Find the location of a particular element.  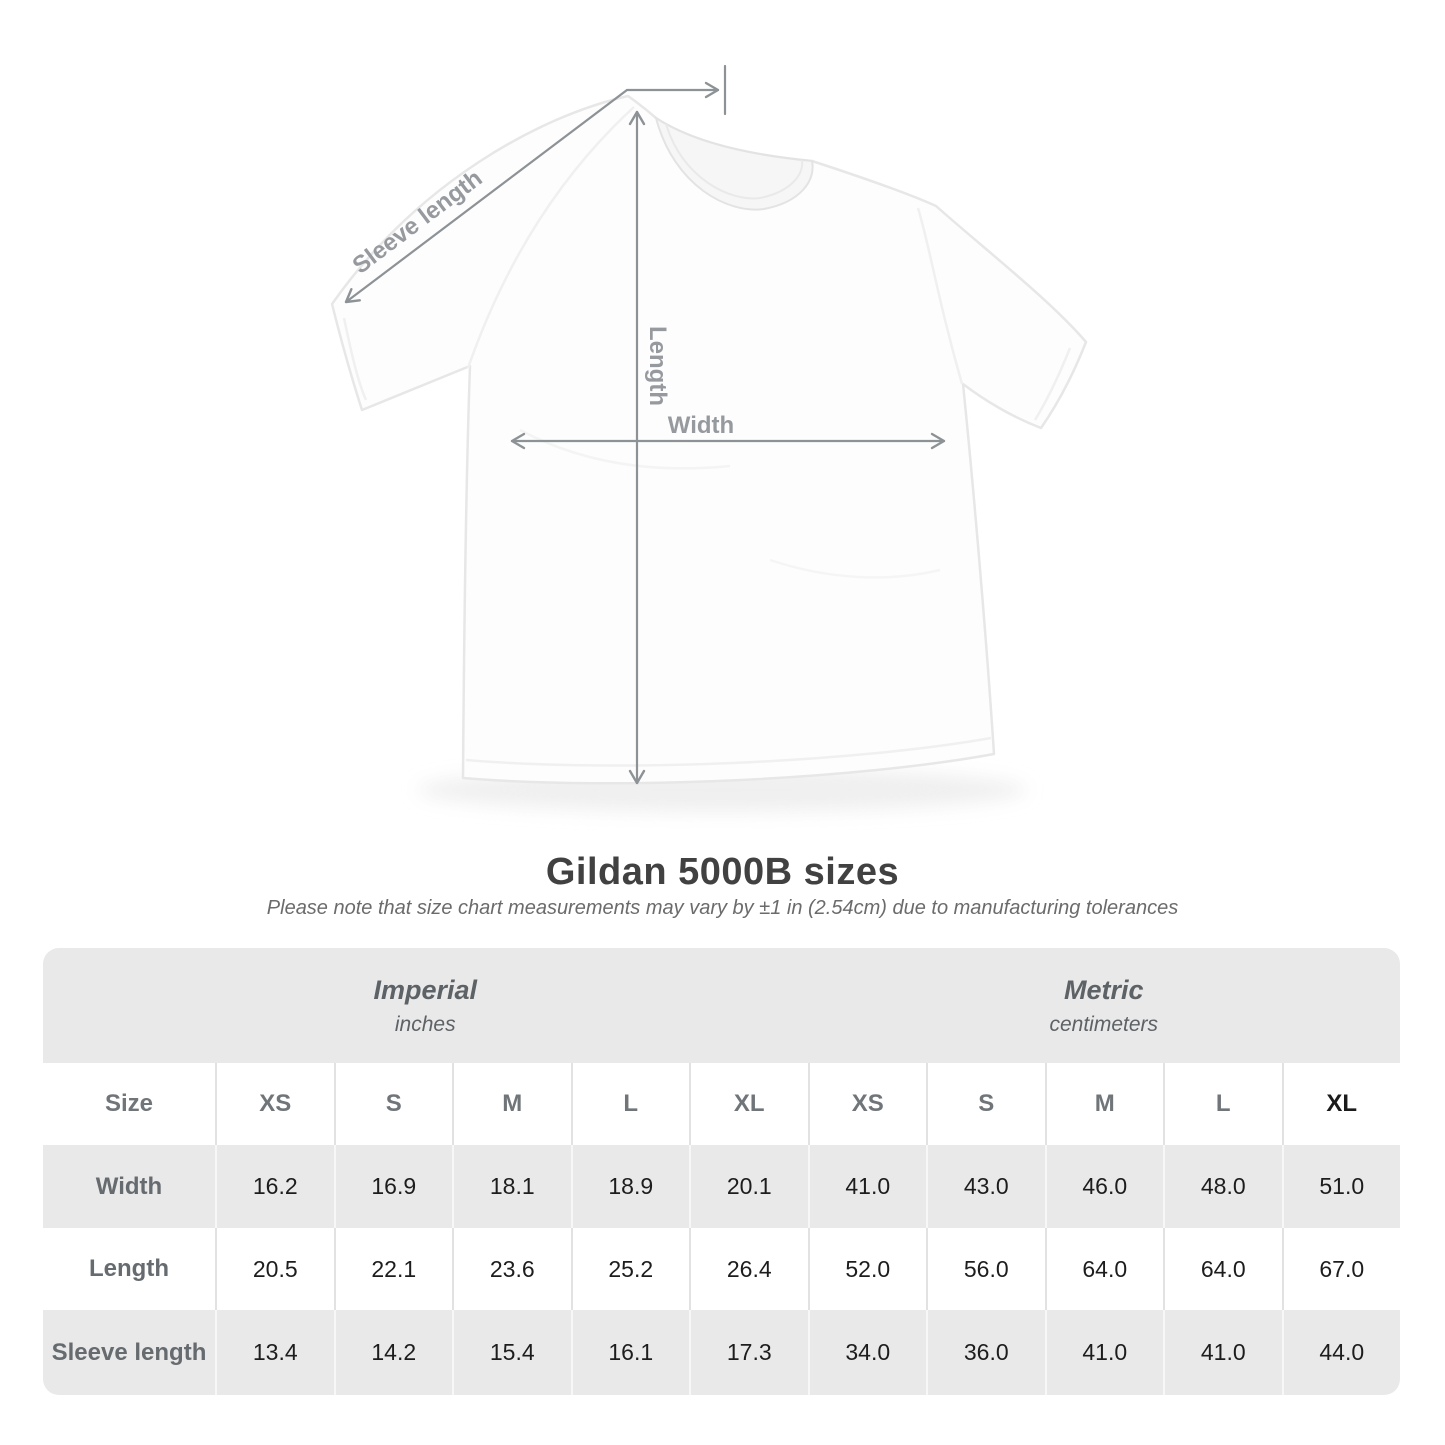

imperial-unit-header: Imperial inches is located at coordinates (425, 1005).